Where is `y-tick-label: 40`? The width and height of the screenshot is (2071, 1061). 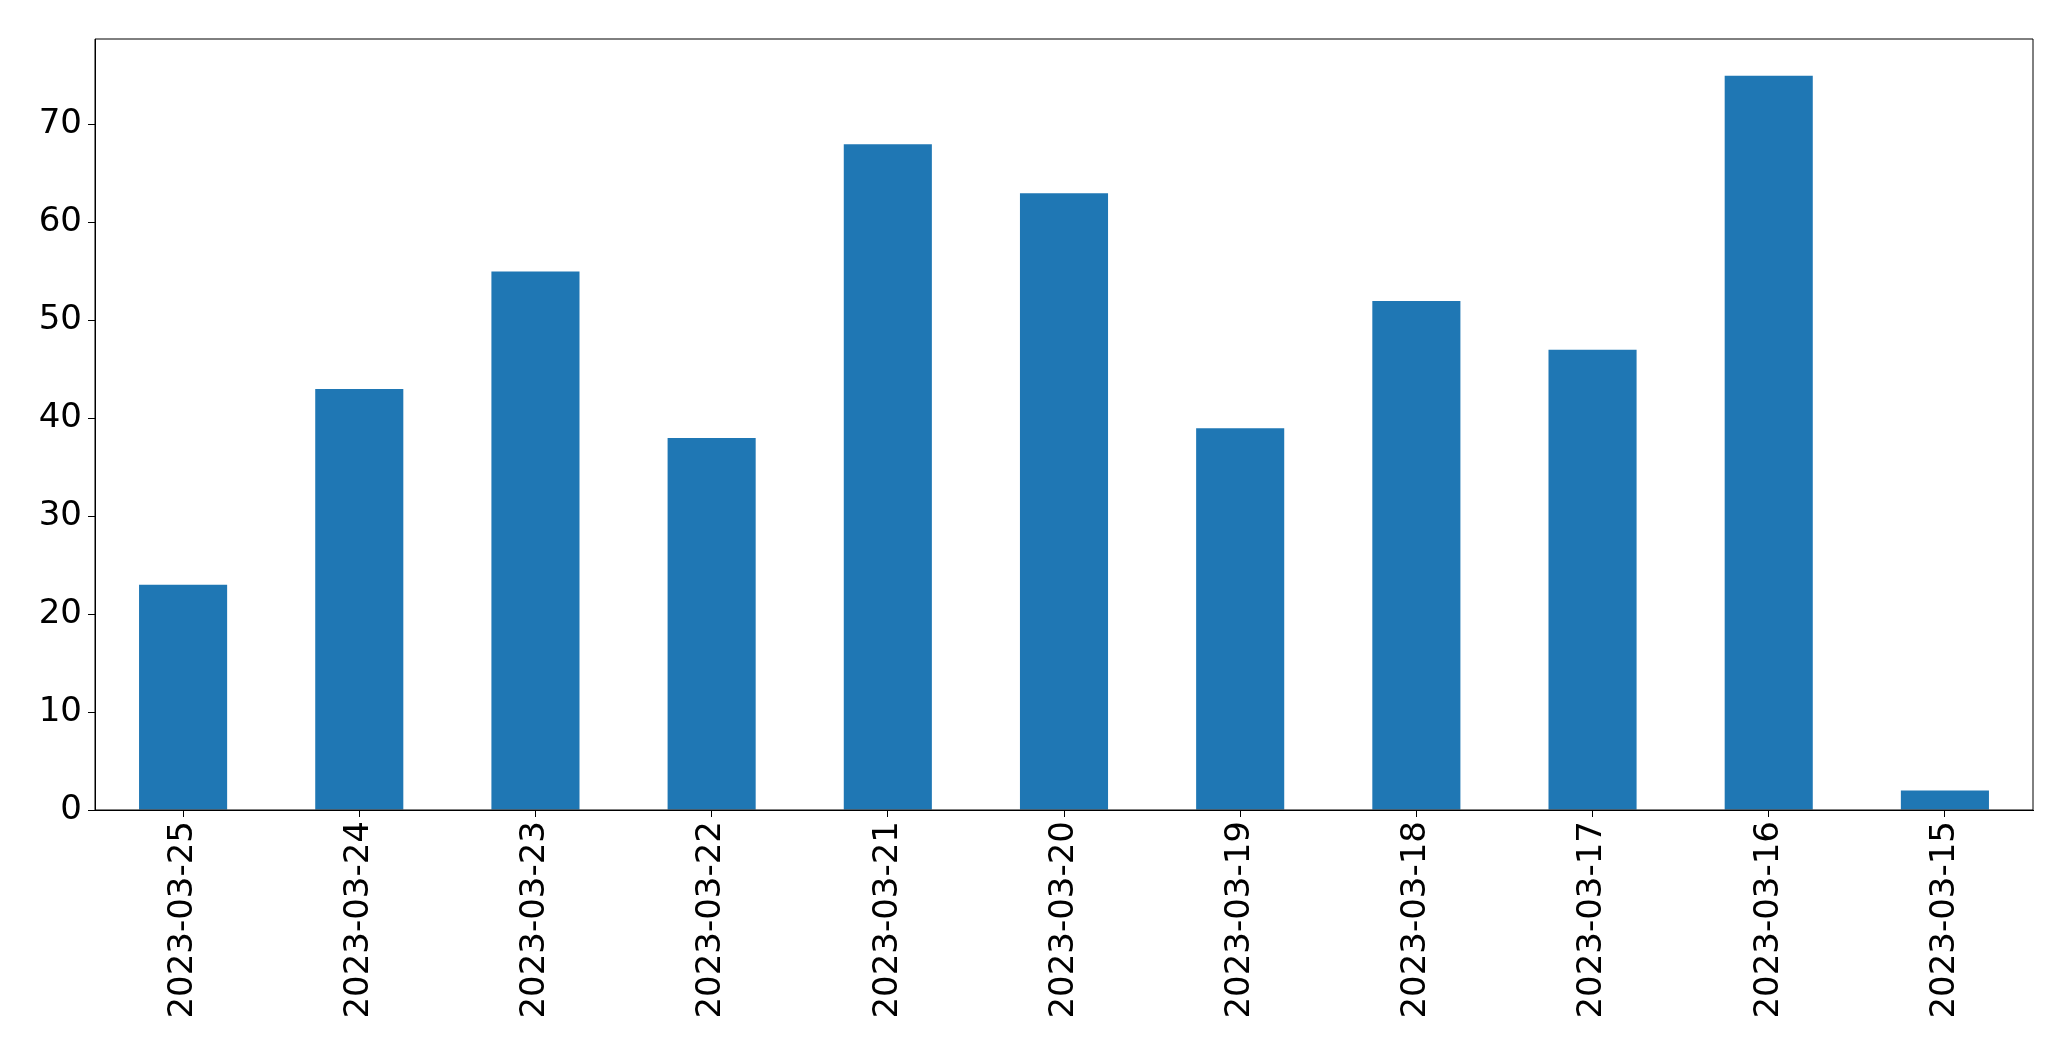 y-tick-label: 40 is located at coordinates (60, 415).